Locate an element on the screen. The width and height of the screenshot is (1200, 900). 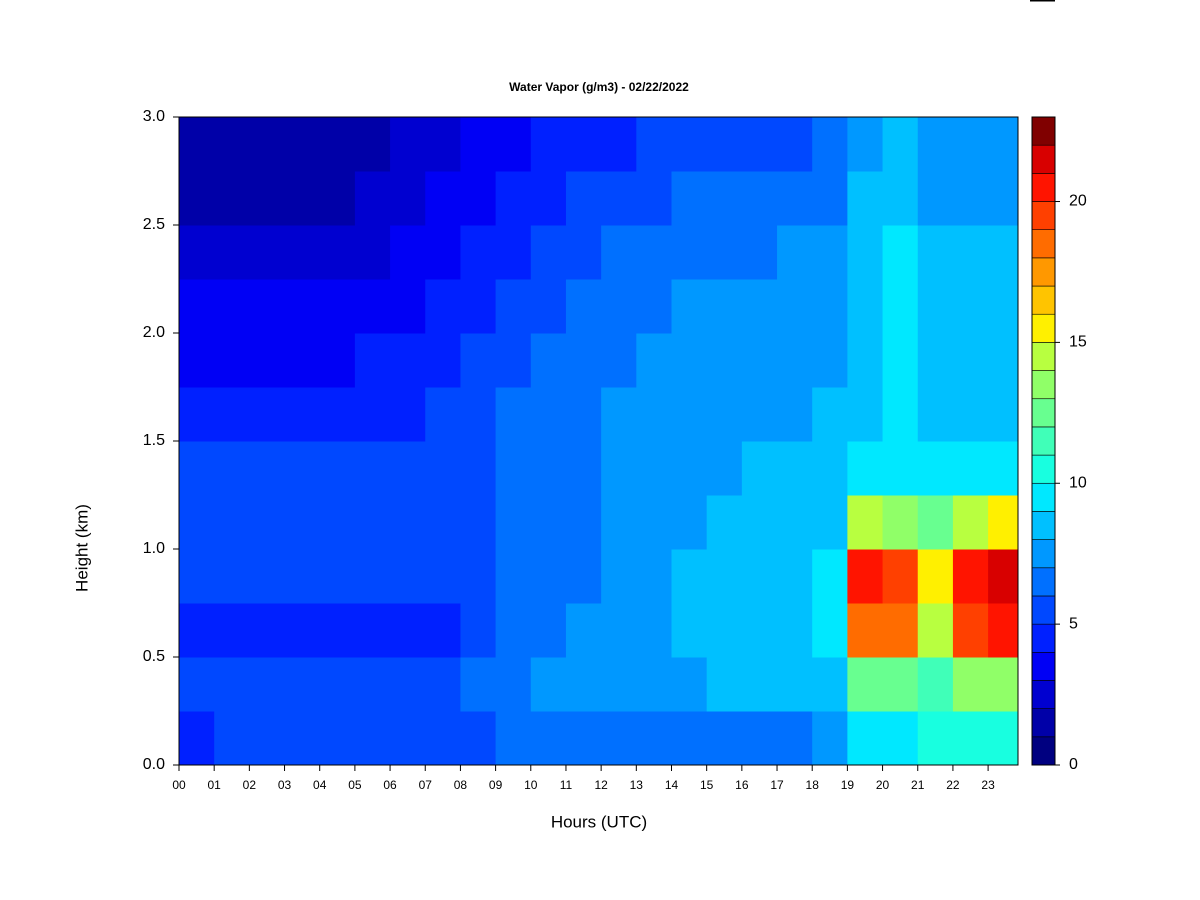
x-tick-label: 09 is located at coordinates (496, 785).